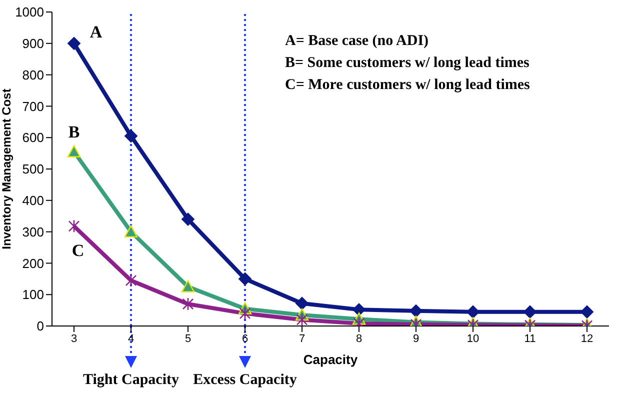 This screenshot has height=406, width=623. I want to click on x-tick-label: 4, so click(131, 338).